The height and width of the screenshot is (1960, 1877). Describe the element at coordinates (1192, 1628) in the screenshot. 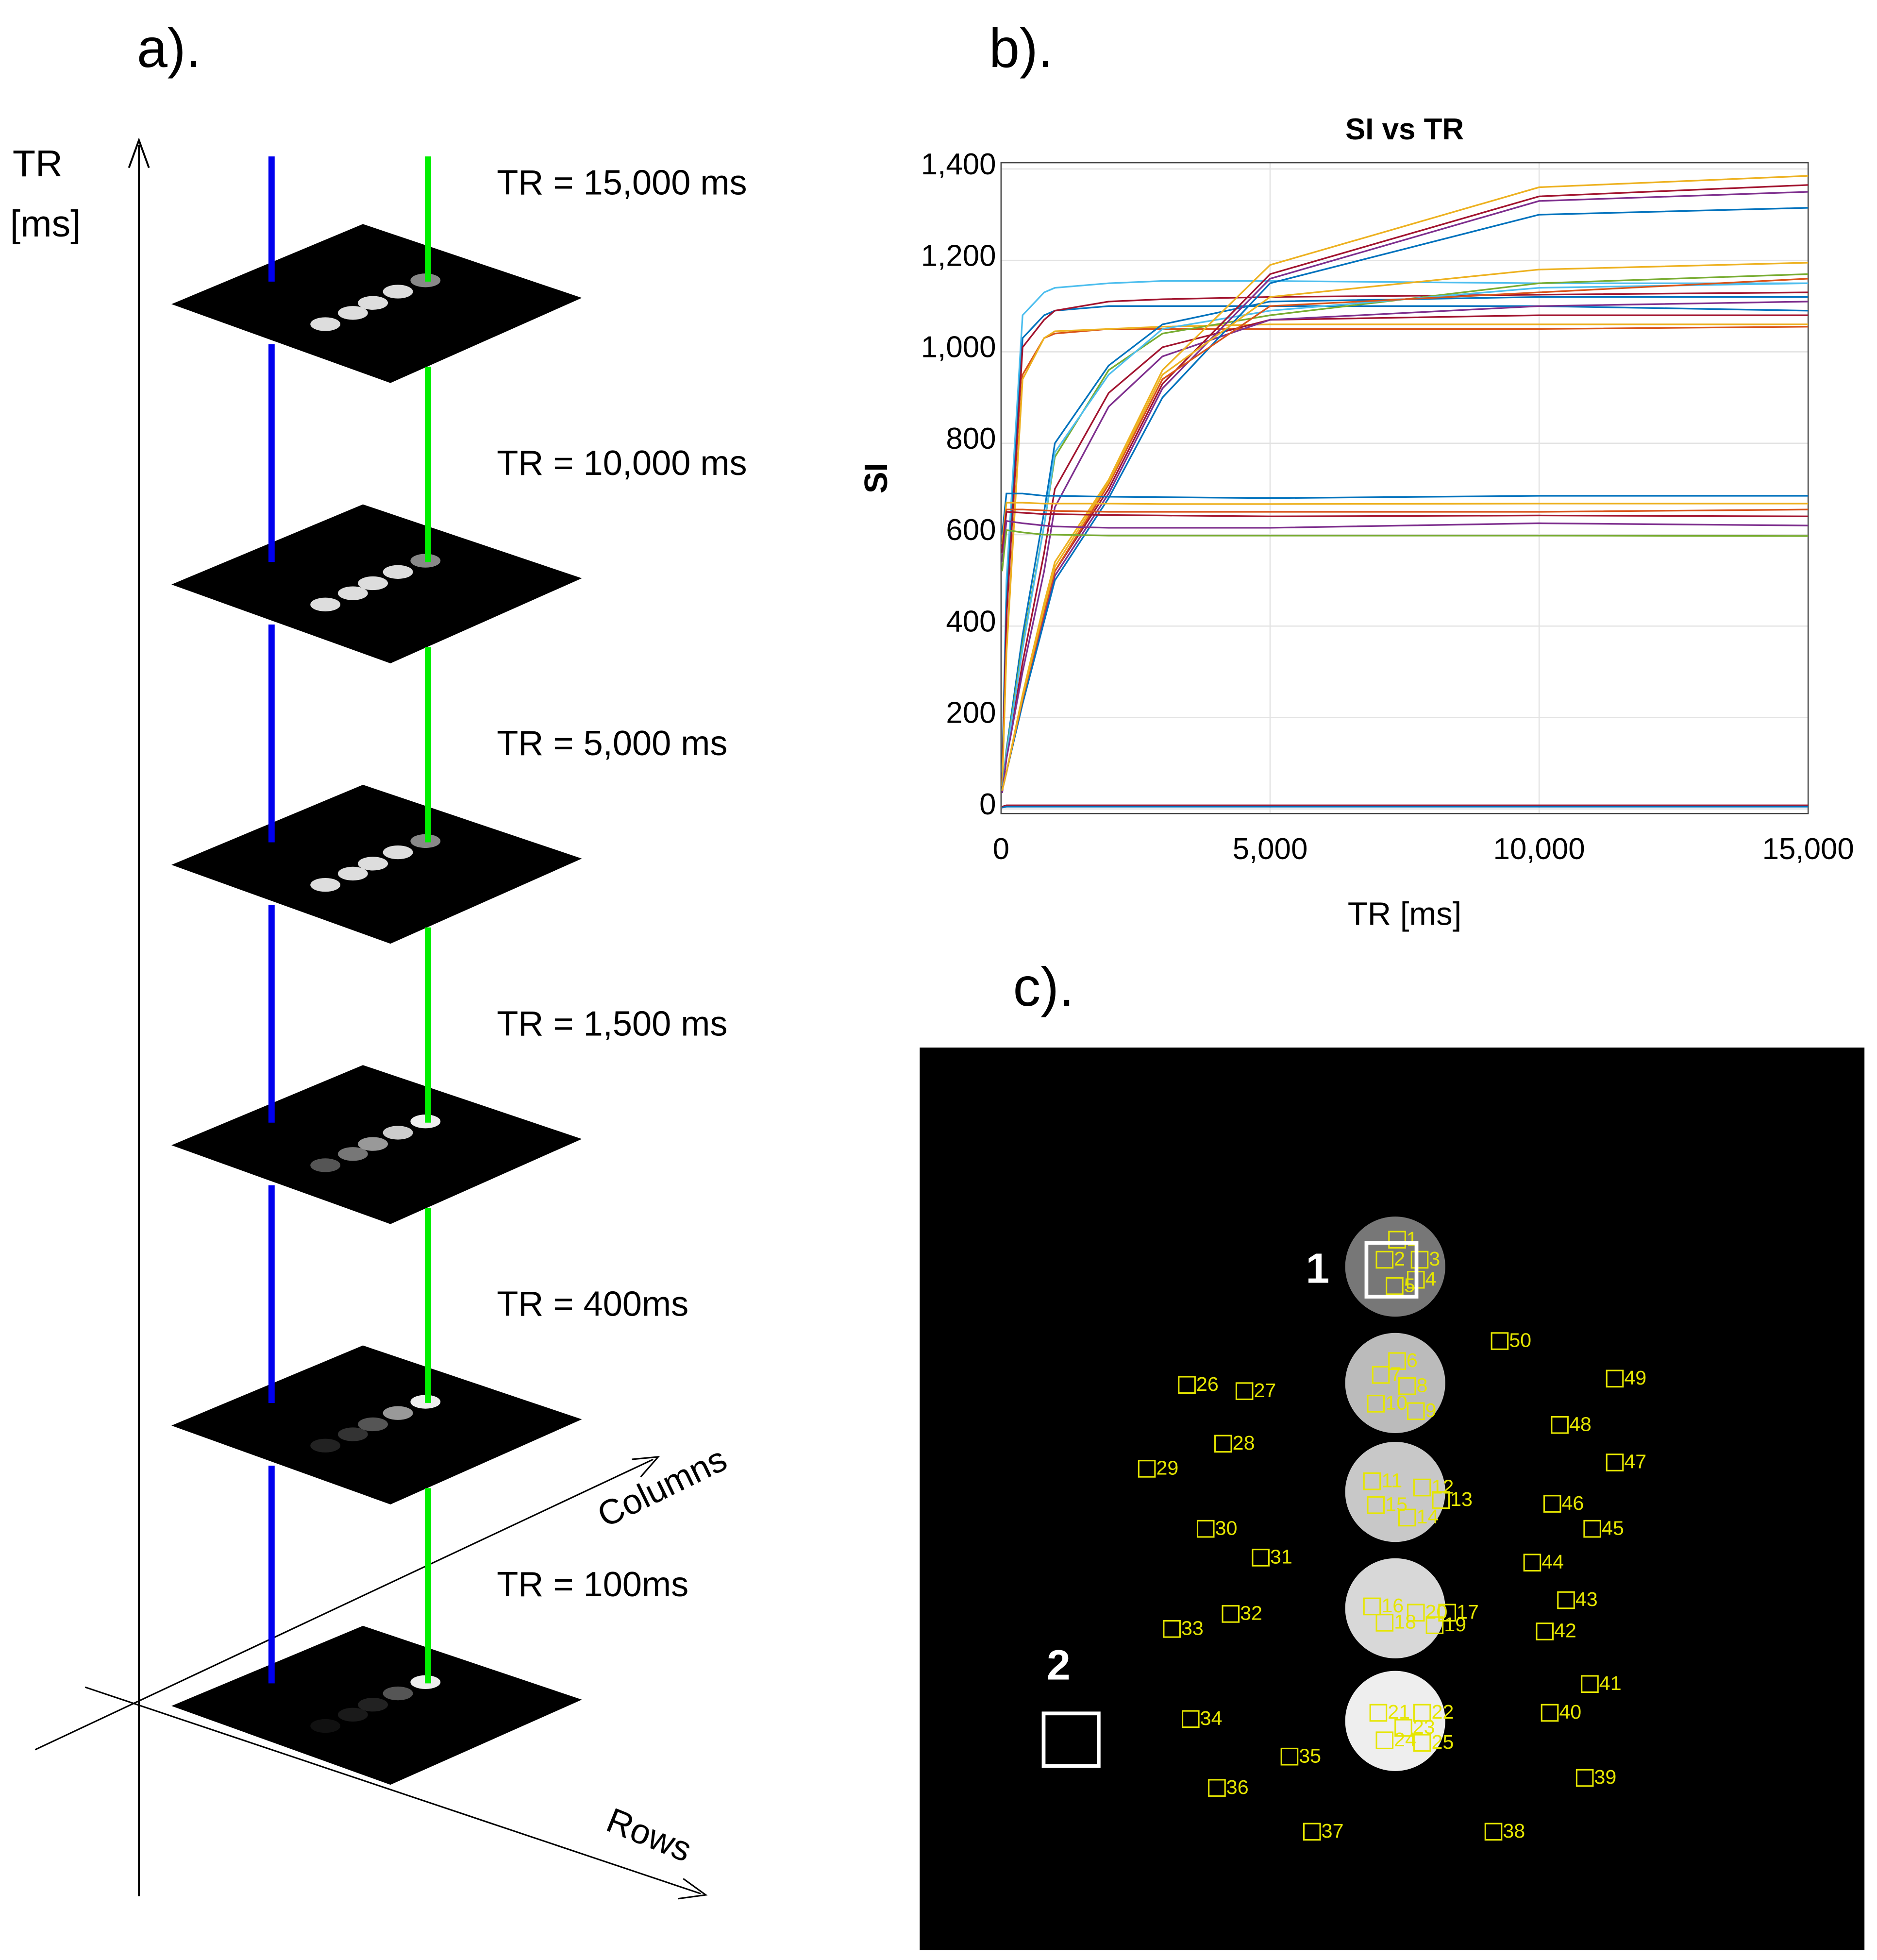

I see `roi-label: 33` at that location.